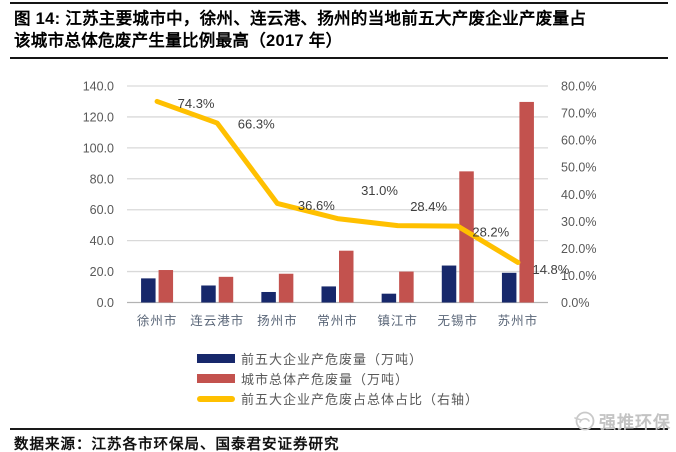  What do you see at coordinates (518, 320) in the screenshot?
I see `x-axis-category-label: 苏州市` at bounding box center [518, 320].